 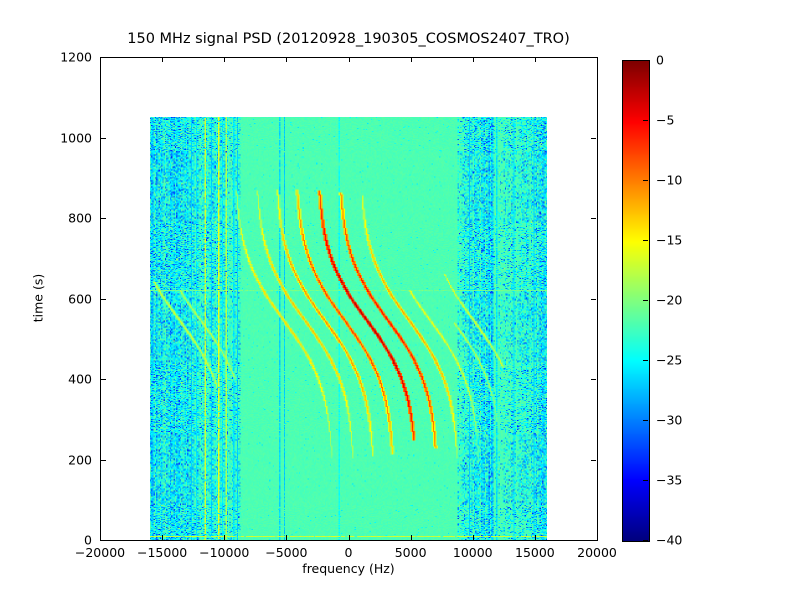 I want to click on y-tick-label: 1200, so click(x=76, y=57).